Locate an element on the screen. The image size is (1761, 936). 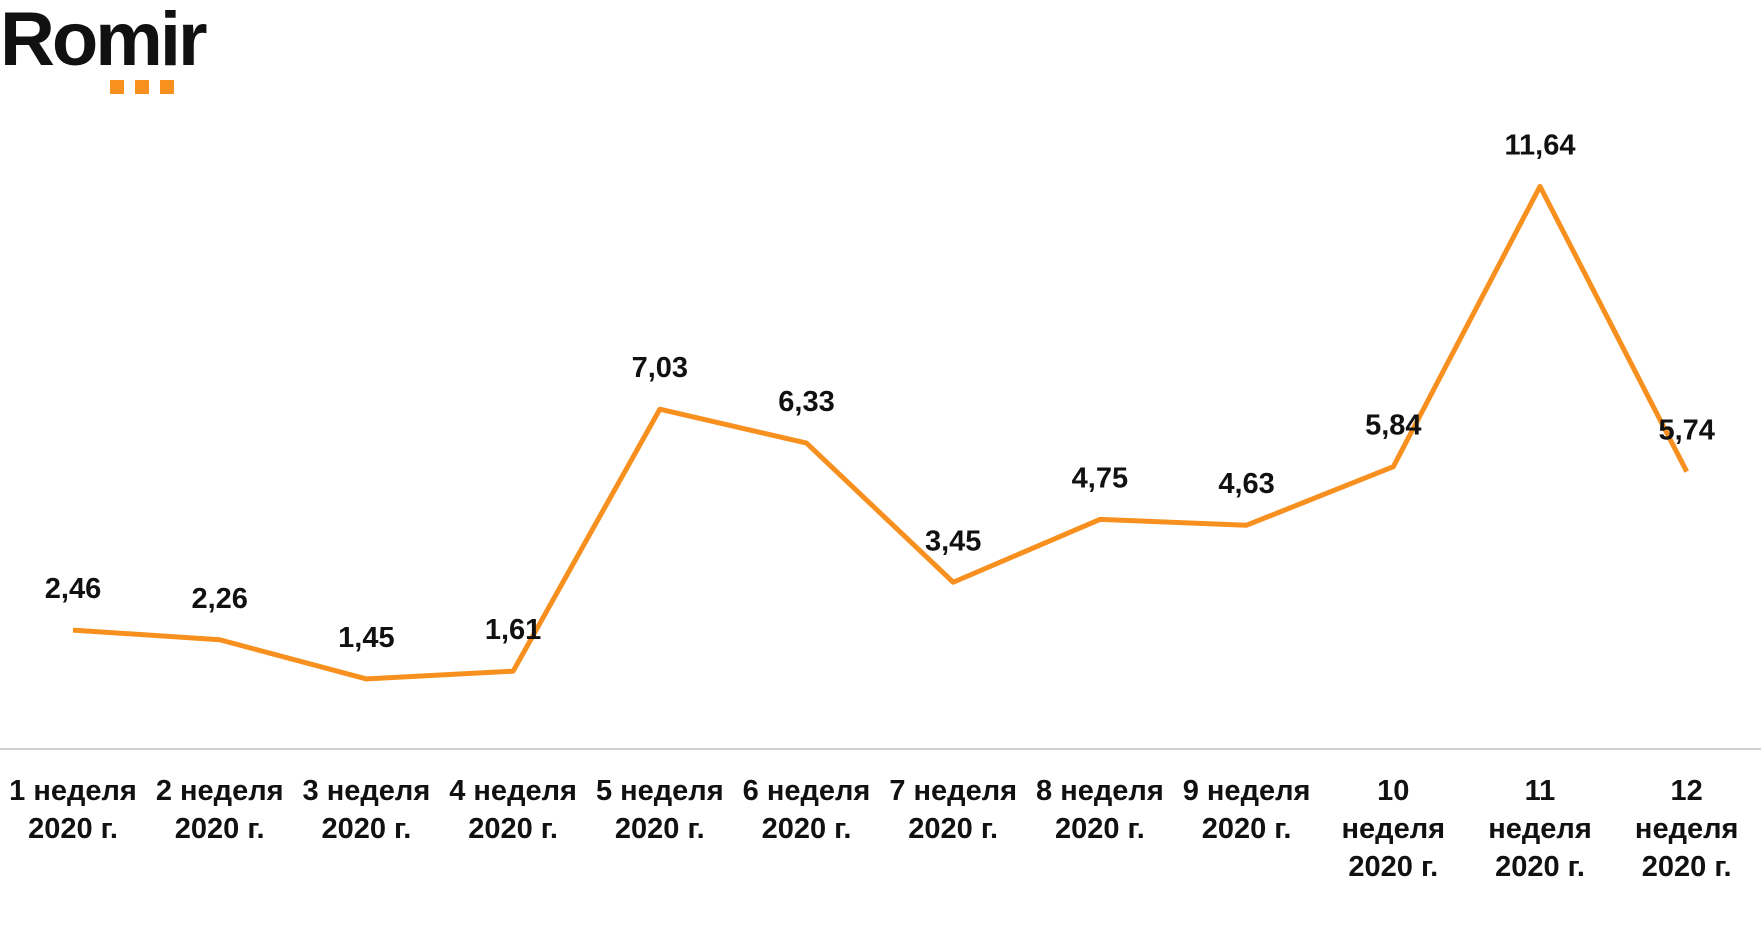
data-label: 2,46 is located at coordinates (73, 589).